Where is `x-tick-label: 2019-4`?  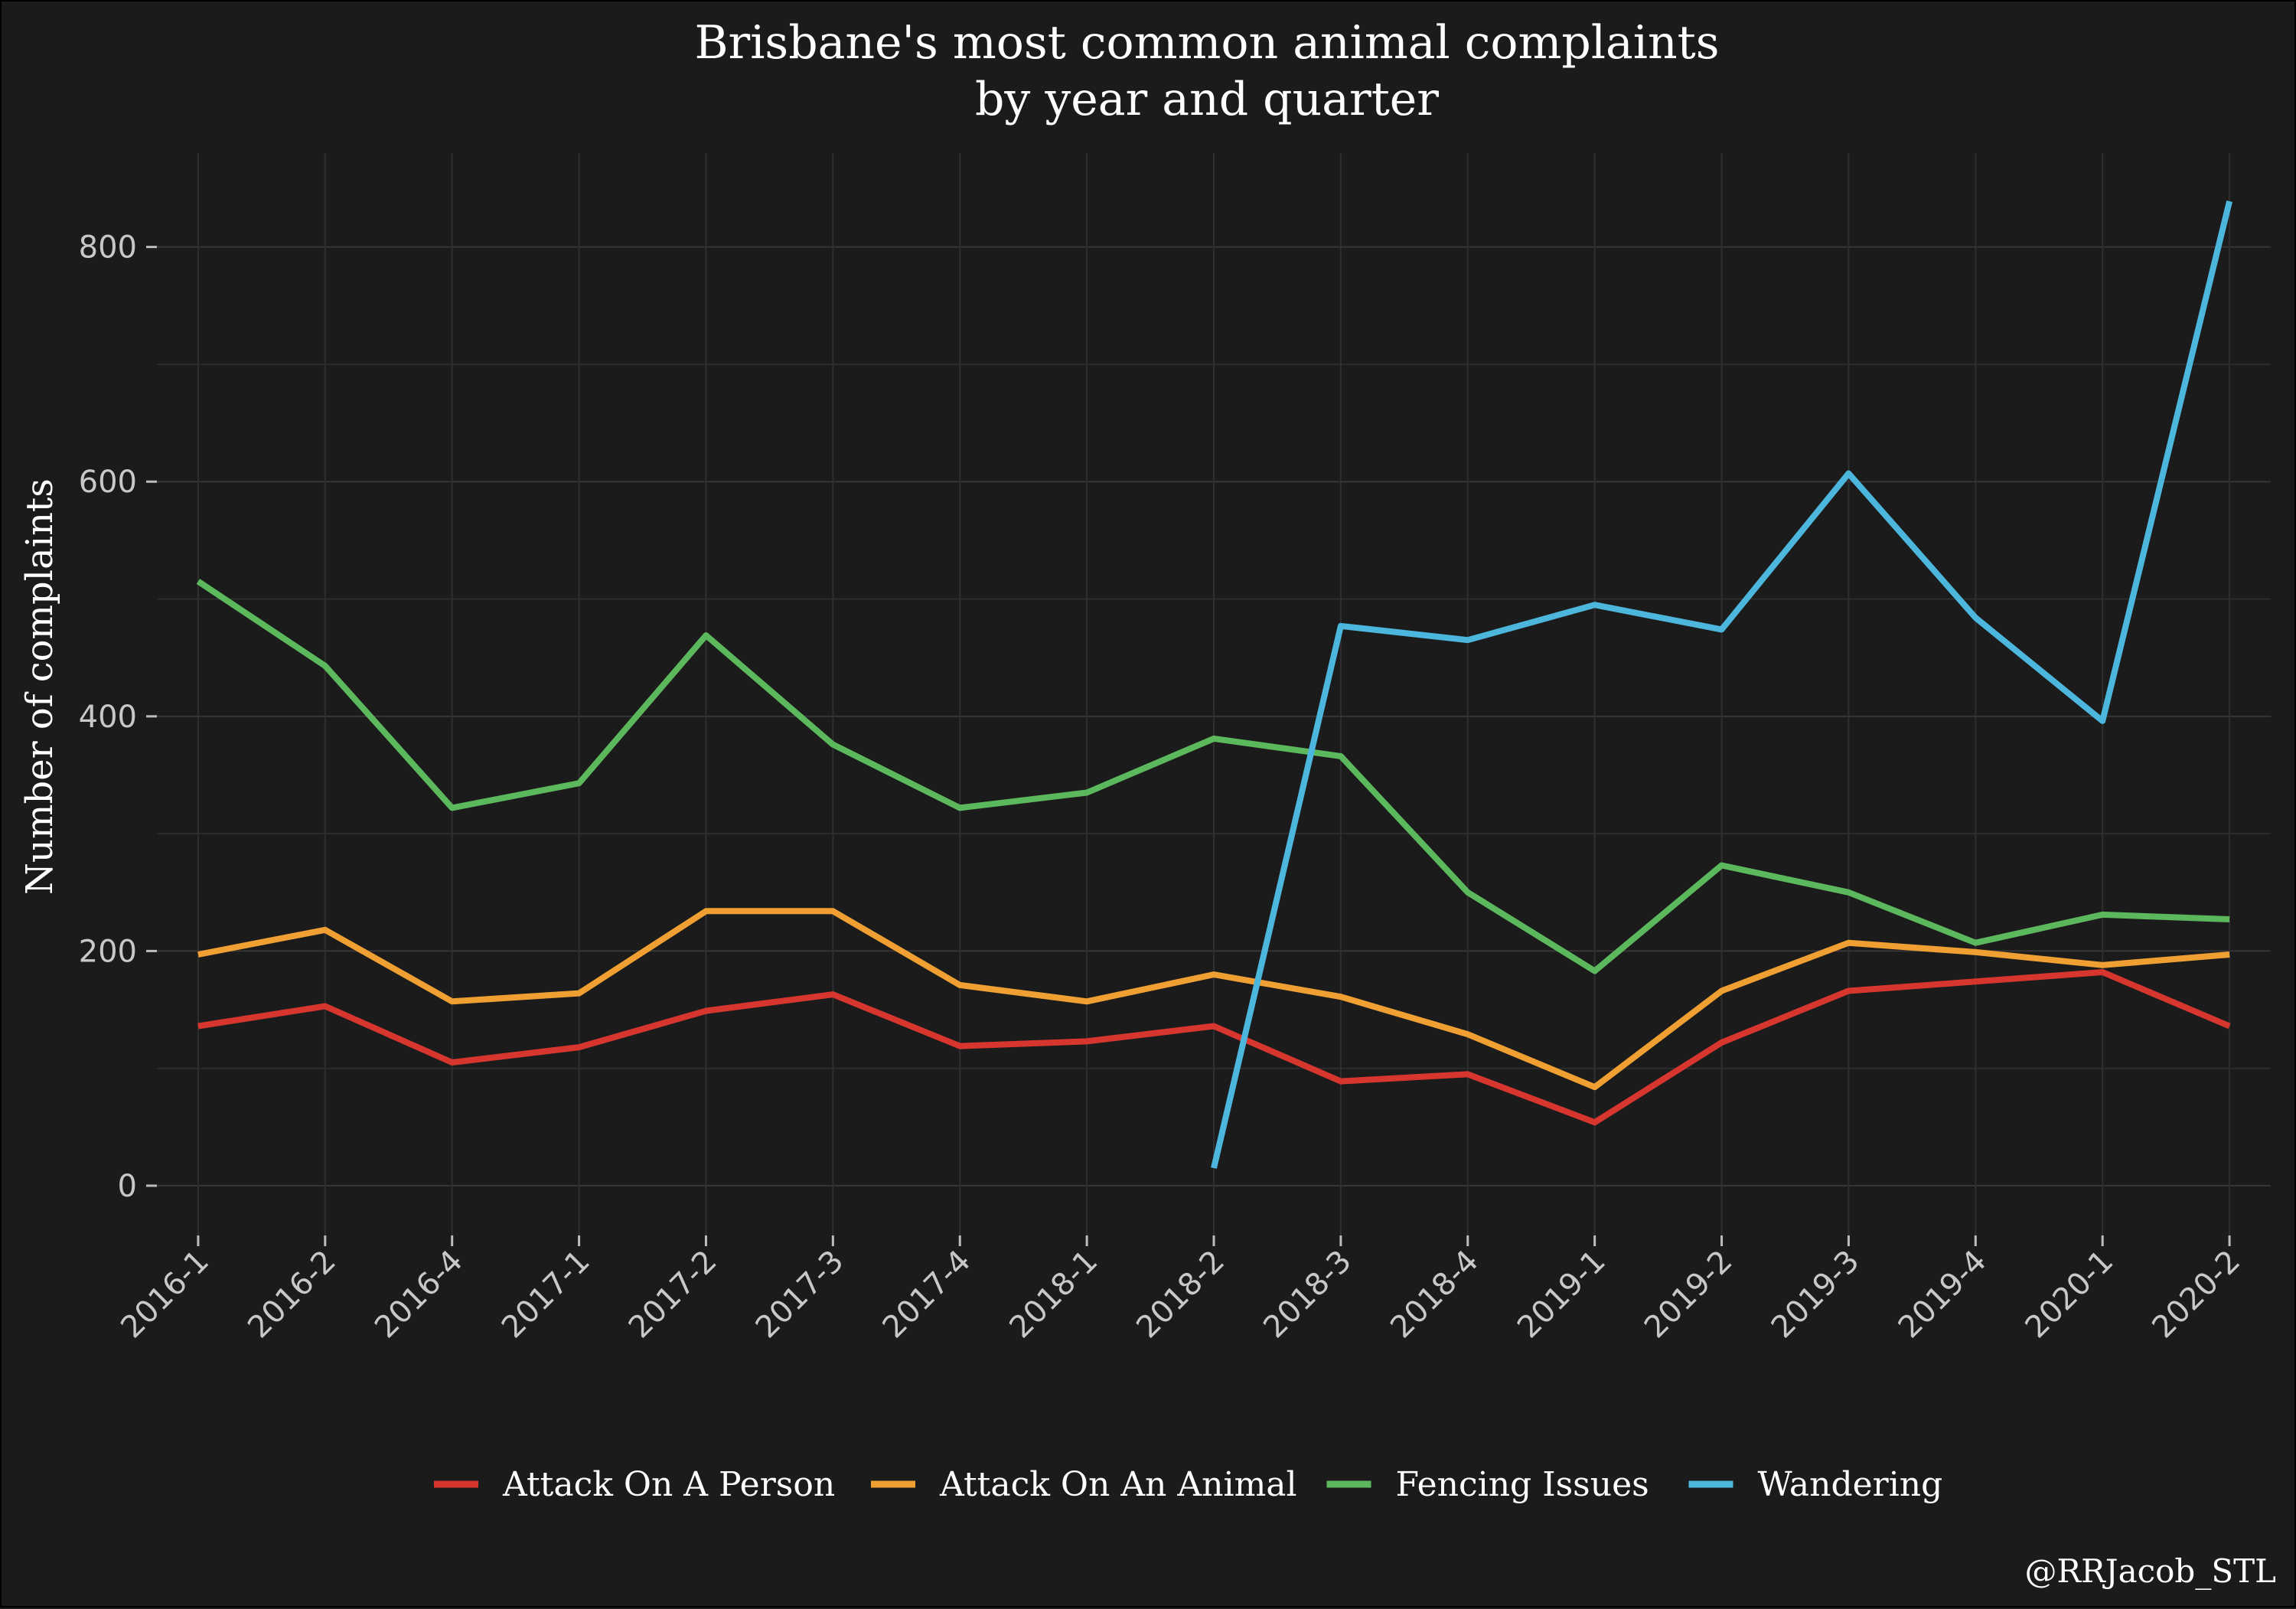 x-tick-label: 2019-4 is located at coordinates (1943, 1295).